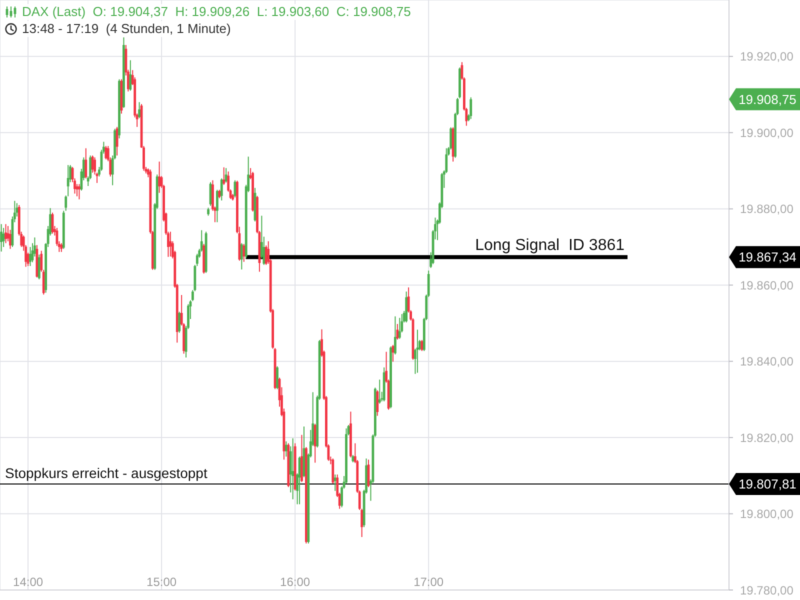 The width and height of the screenshot is (800, 600). Describe the element at coordinates (767, 99) in the screenshot. I see `y2-tick-label: 19.908,75` at that location.